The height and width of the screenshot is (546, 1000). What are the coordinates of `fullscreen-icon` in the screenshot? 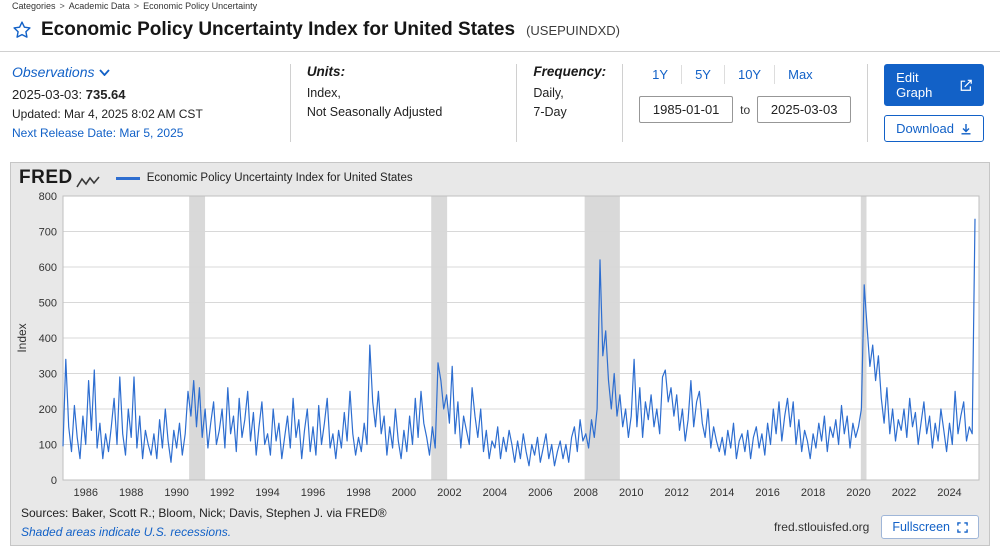 It's located at (962, 527).